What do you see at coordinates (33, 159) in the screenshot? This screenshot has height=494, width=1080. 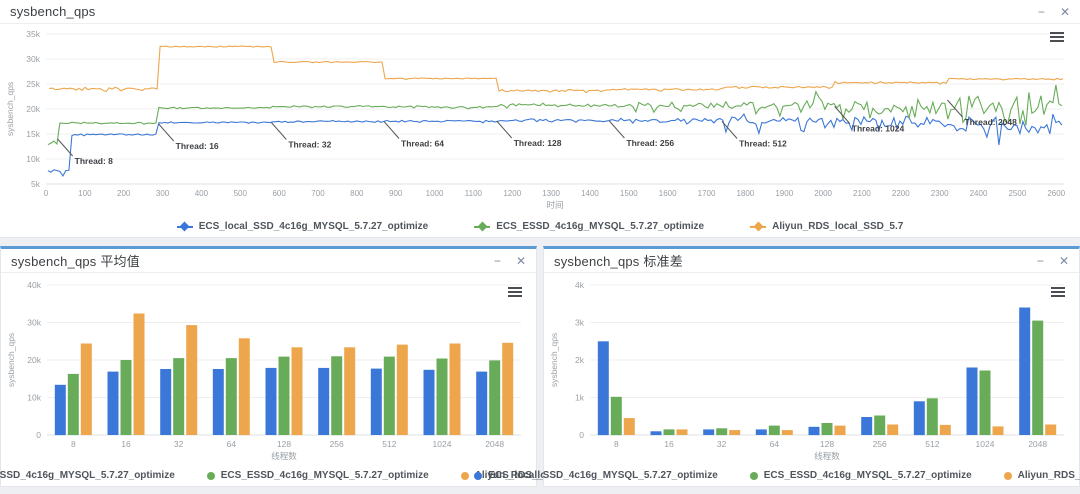 I see `y-tick-label: 10k` at bounding box center [33, 159].